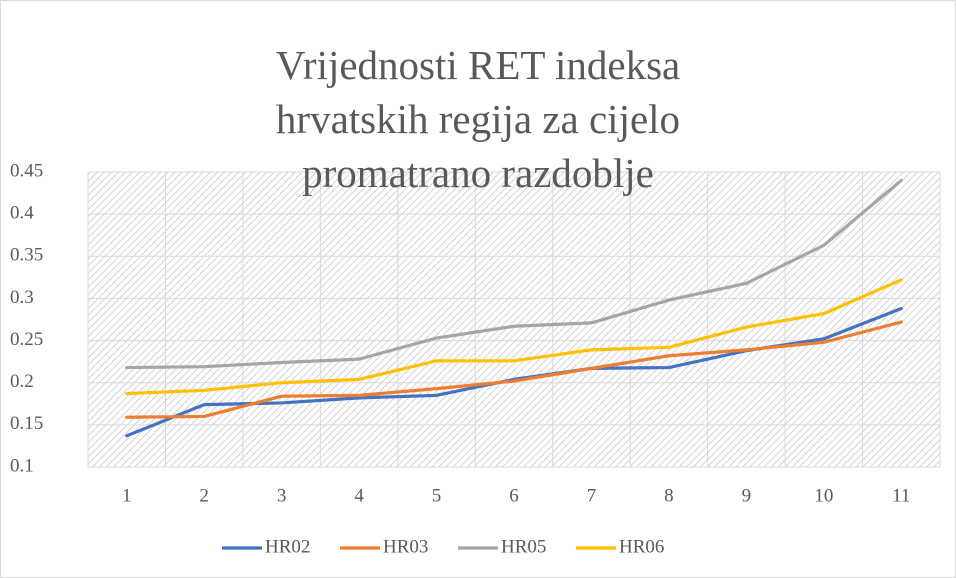 Image resolution: width=956 pixels, height=578 pixels. Describe the element at coordinates (22, 465) in the screenshot. I see `y-tick-label: 0.1` at that location.